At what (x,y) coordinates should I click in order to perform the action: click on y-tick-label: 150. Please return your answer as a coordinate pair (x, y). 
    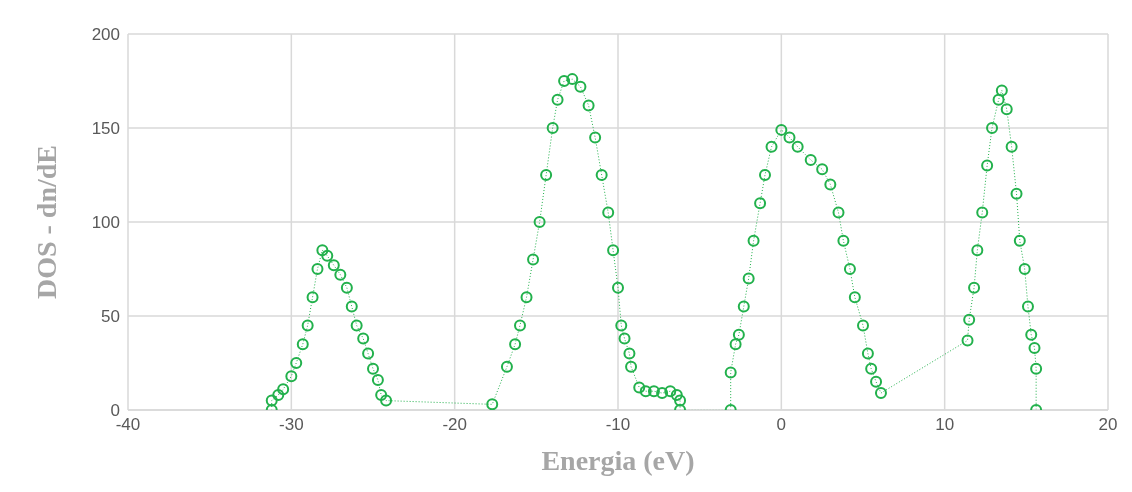
    Looking at the image, I should click on (105, 129).